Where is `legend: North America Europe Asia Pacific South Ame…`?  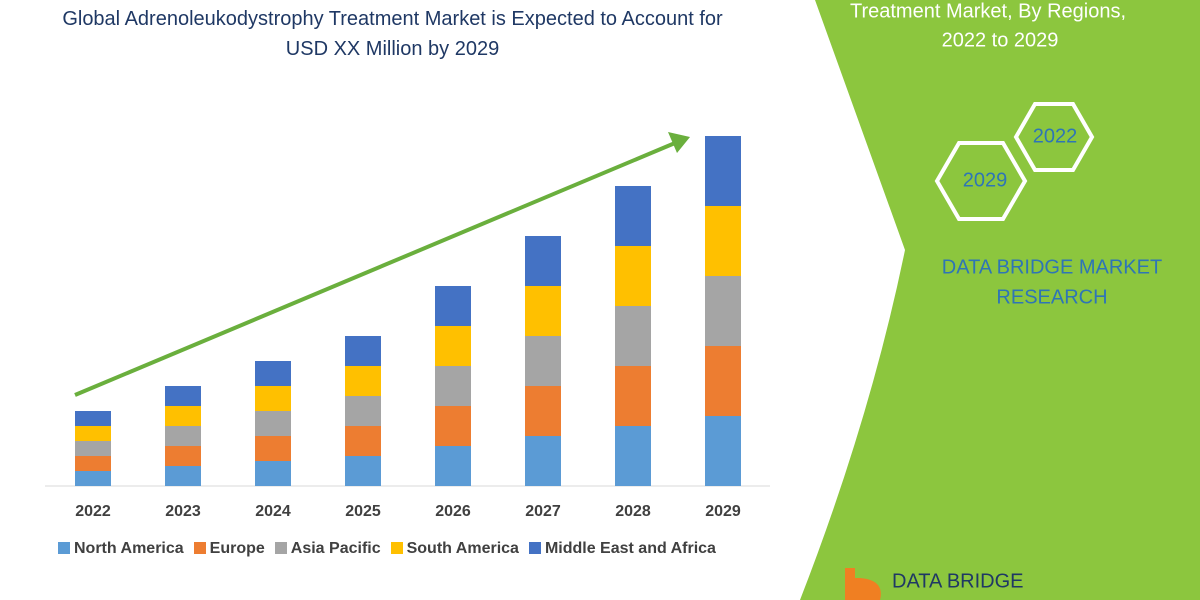 legend: North America Europe Asia Pacific South Ame… is located at coordinates (387, 549).